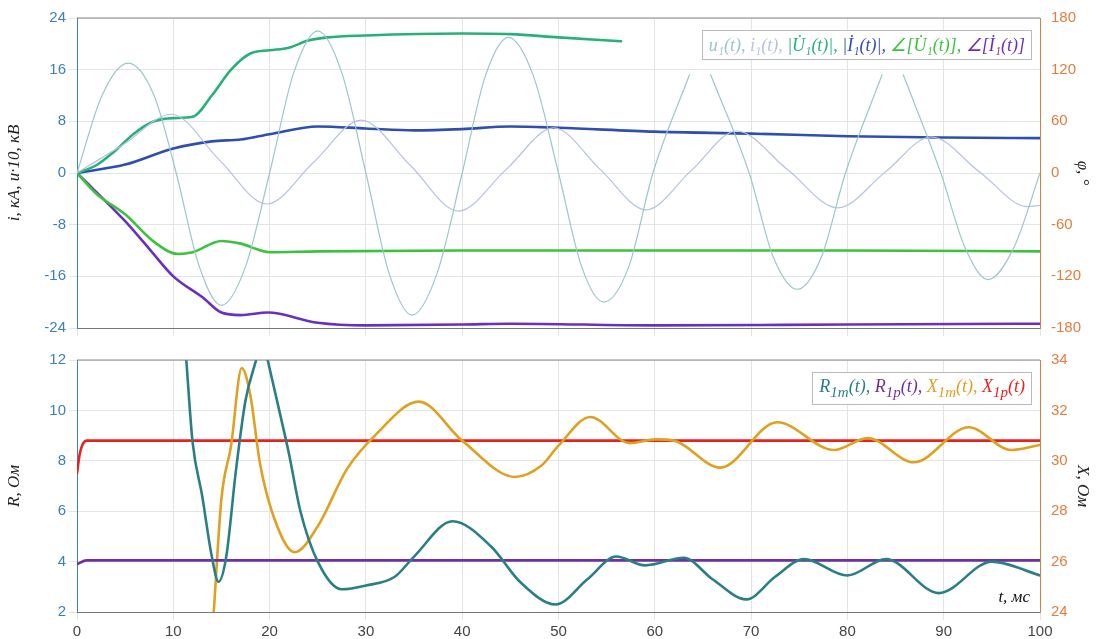 The width and height of the screenshot is (1097, 639). I want to click on y-axis-title: i, кА, u·10, кВ, so click(13, 173).